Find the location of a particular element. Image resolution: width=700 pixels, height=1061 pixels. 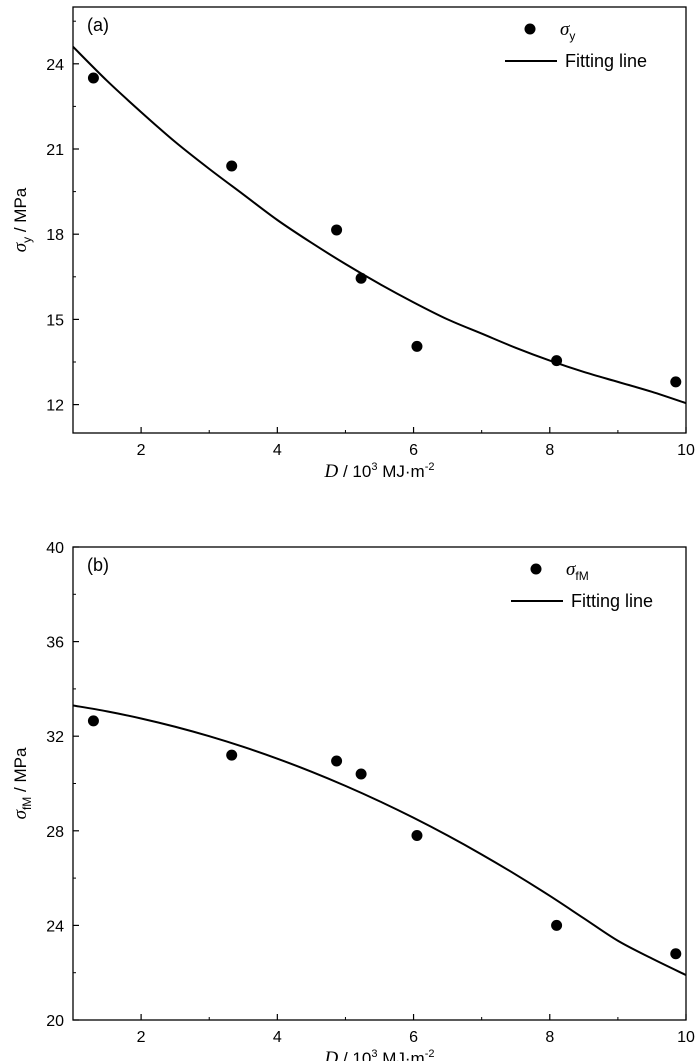

panel-label: (a) is located at coordinates (98, 25).